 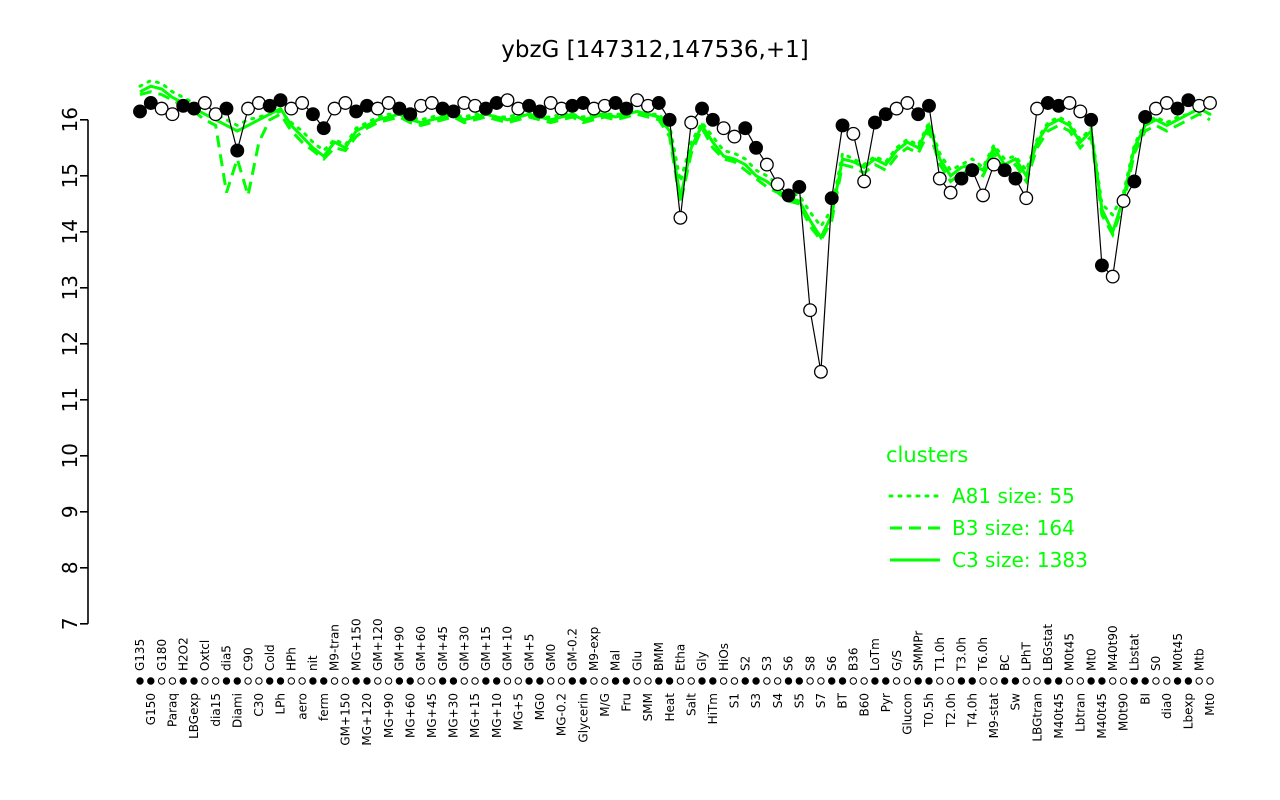 What do you see at coordinates (70, 287) in the screenshot?
I see `y-tick-label: 13` at bounding box center [70, 287].